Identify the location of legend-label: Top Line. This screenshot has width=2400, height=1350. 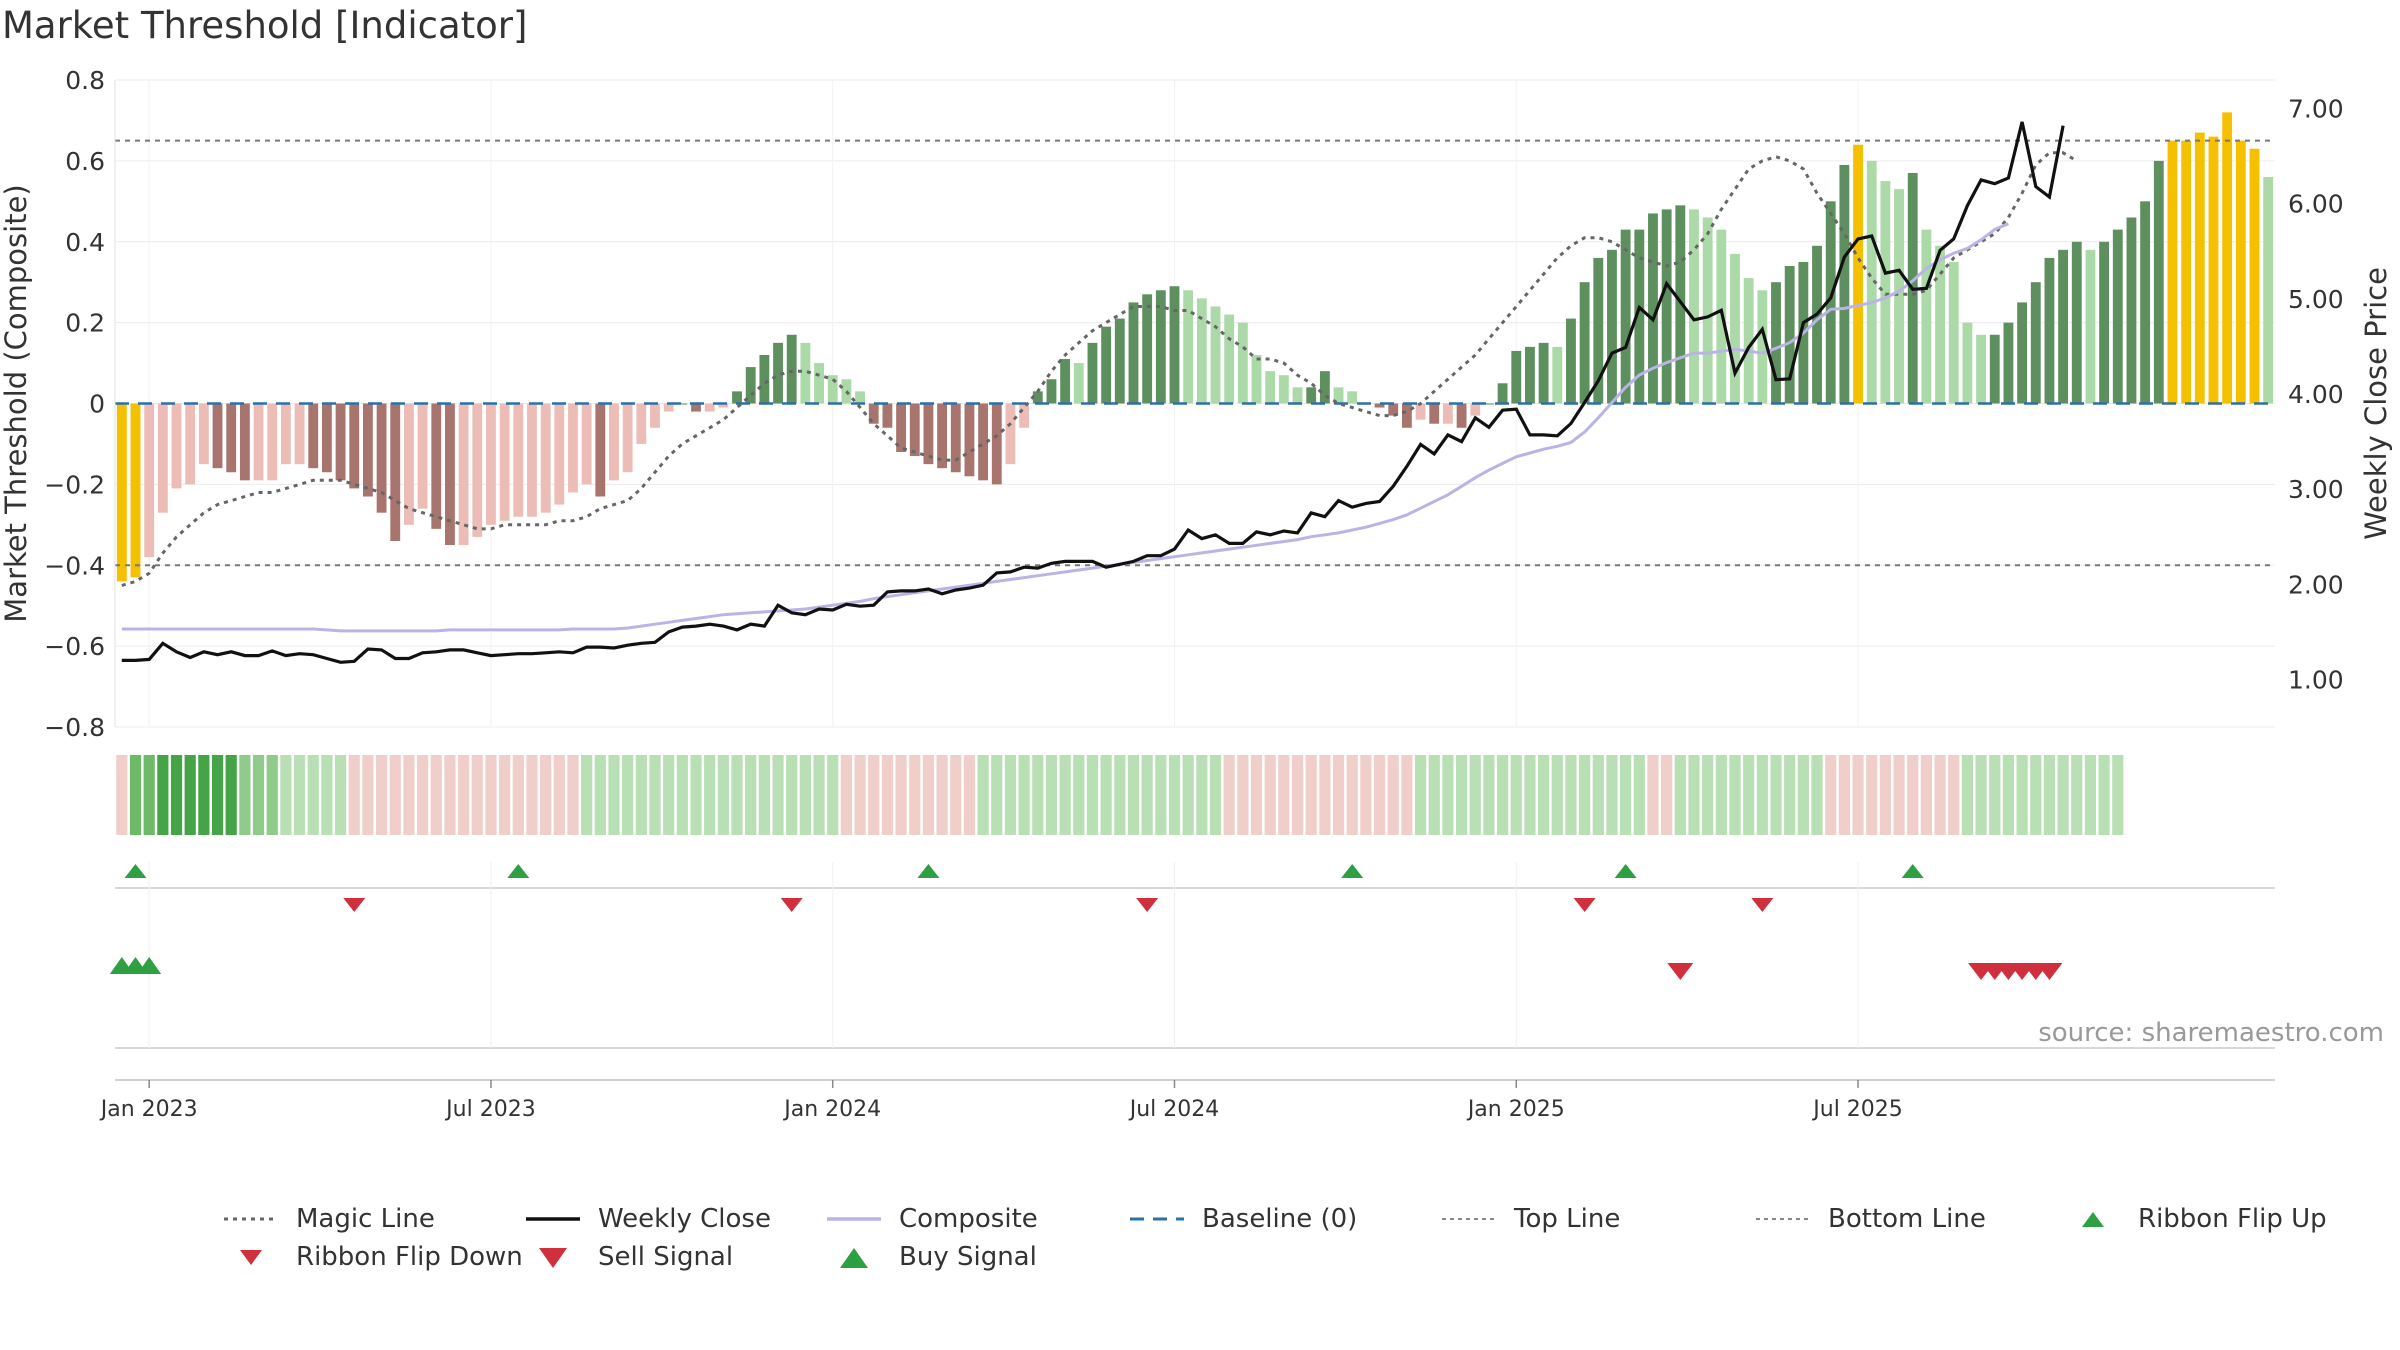
(1567, 1219).